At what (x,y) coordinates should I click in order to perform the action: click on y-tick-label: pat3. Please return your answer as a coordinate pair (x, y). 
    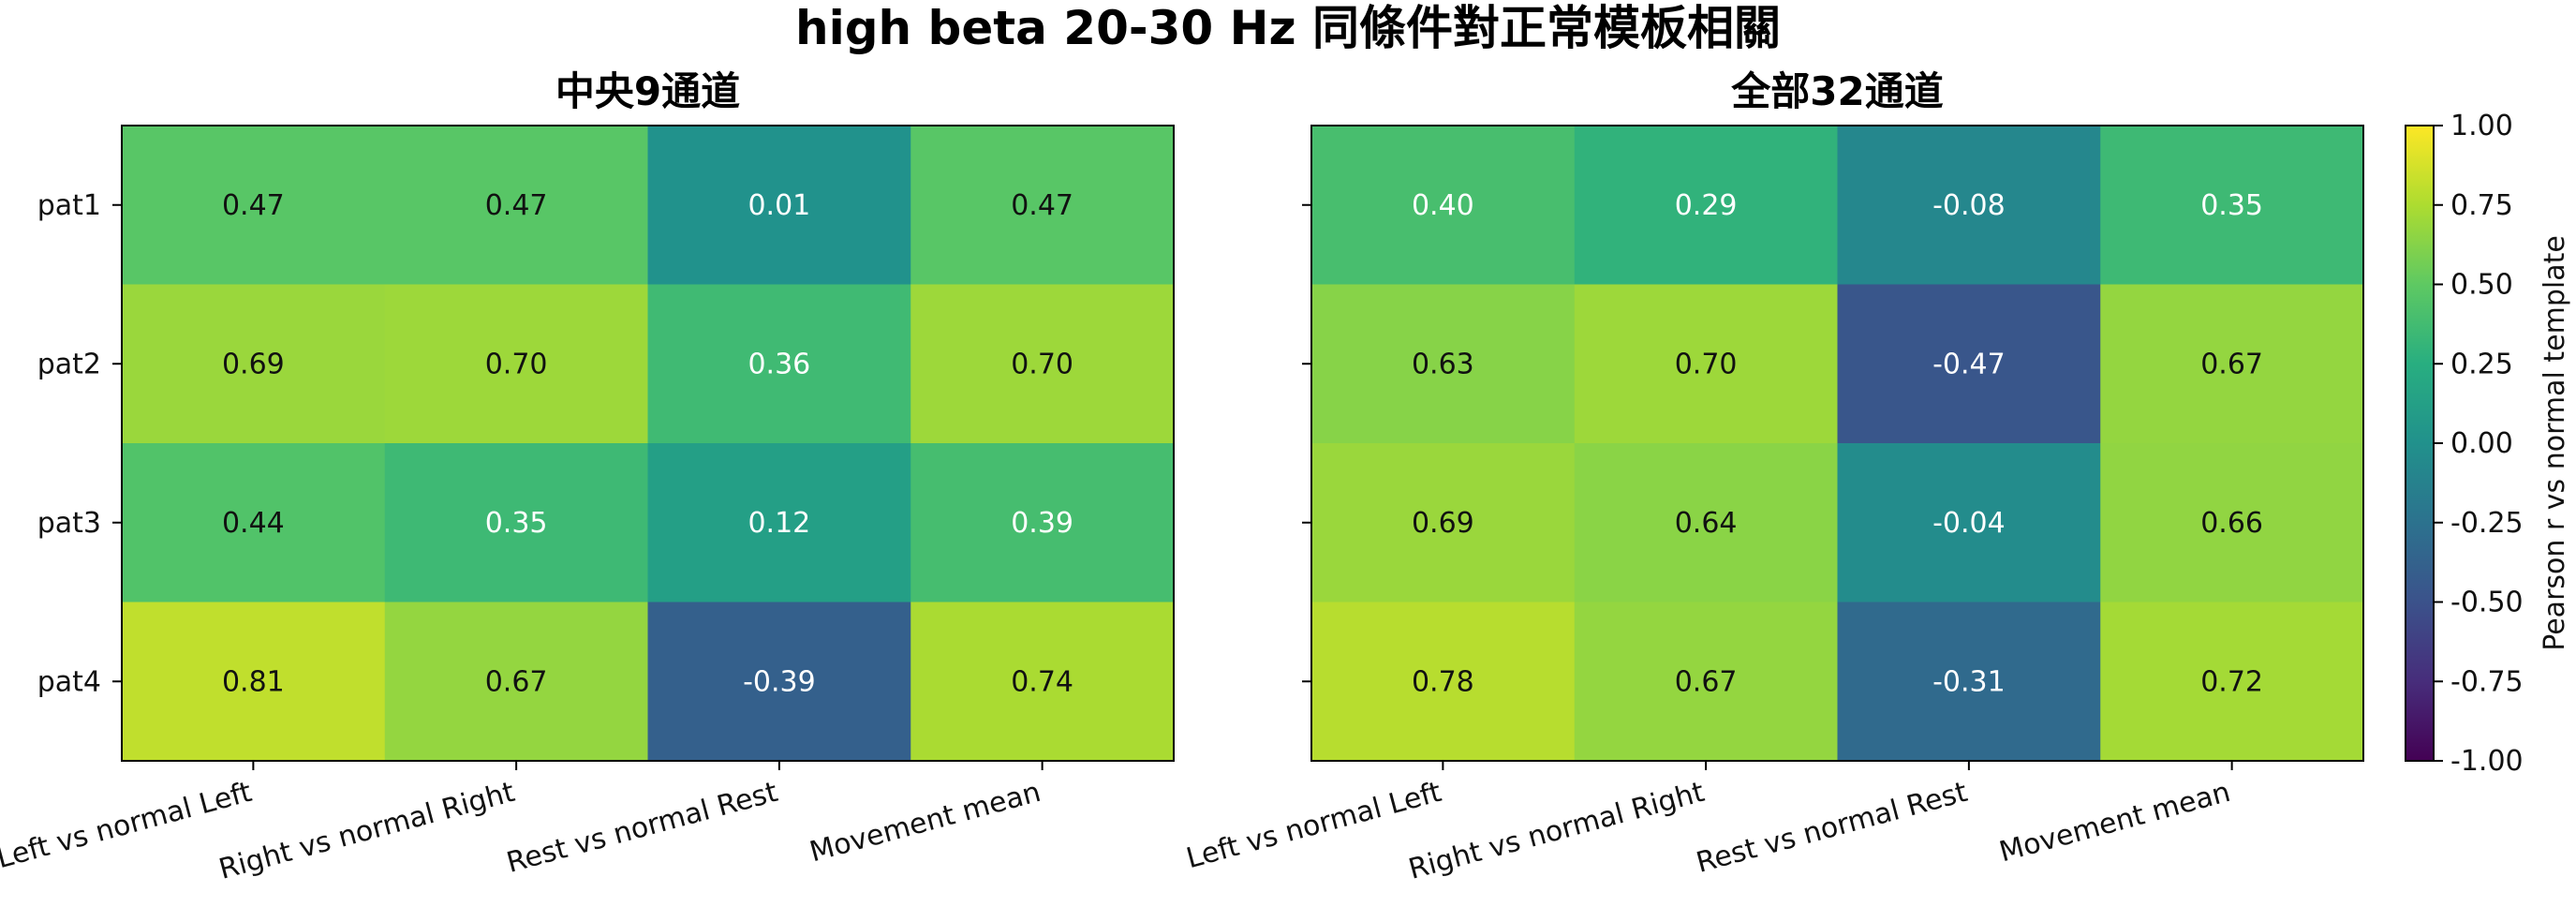
    Looking at the image, I should click on (69, 524).